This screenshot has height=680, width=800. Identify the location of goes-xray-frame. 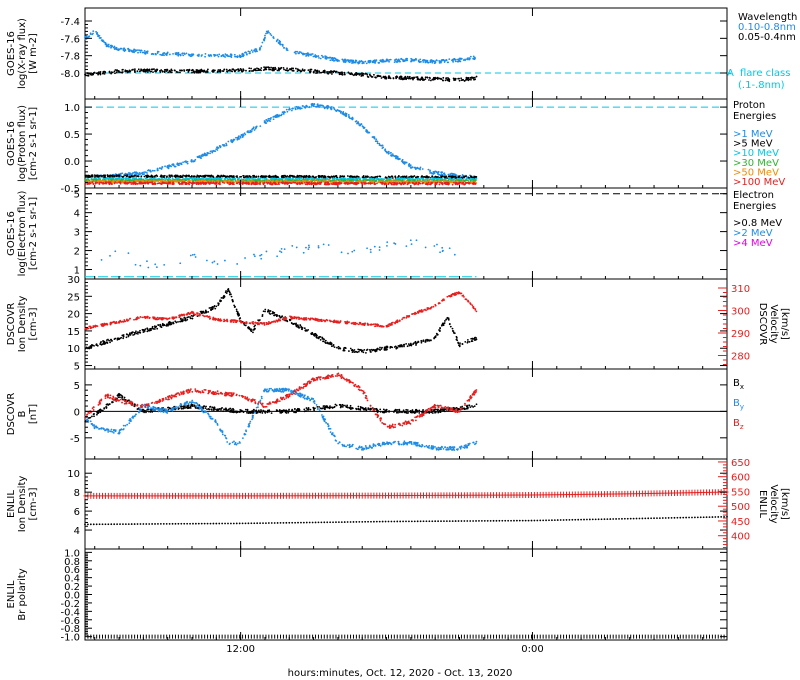
(406, 53).